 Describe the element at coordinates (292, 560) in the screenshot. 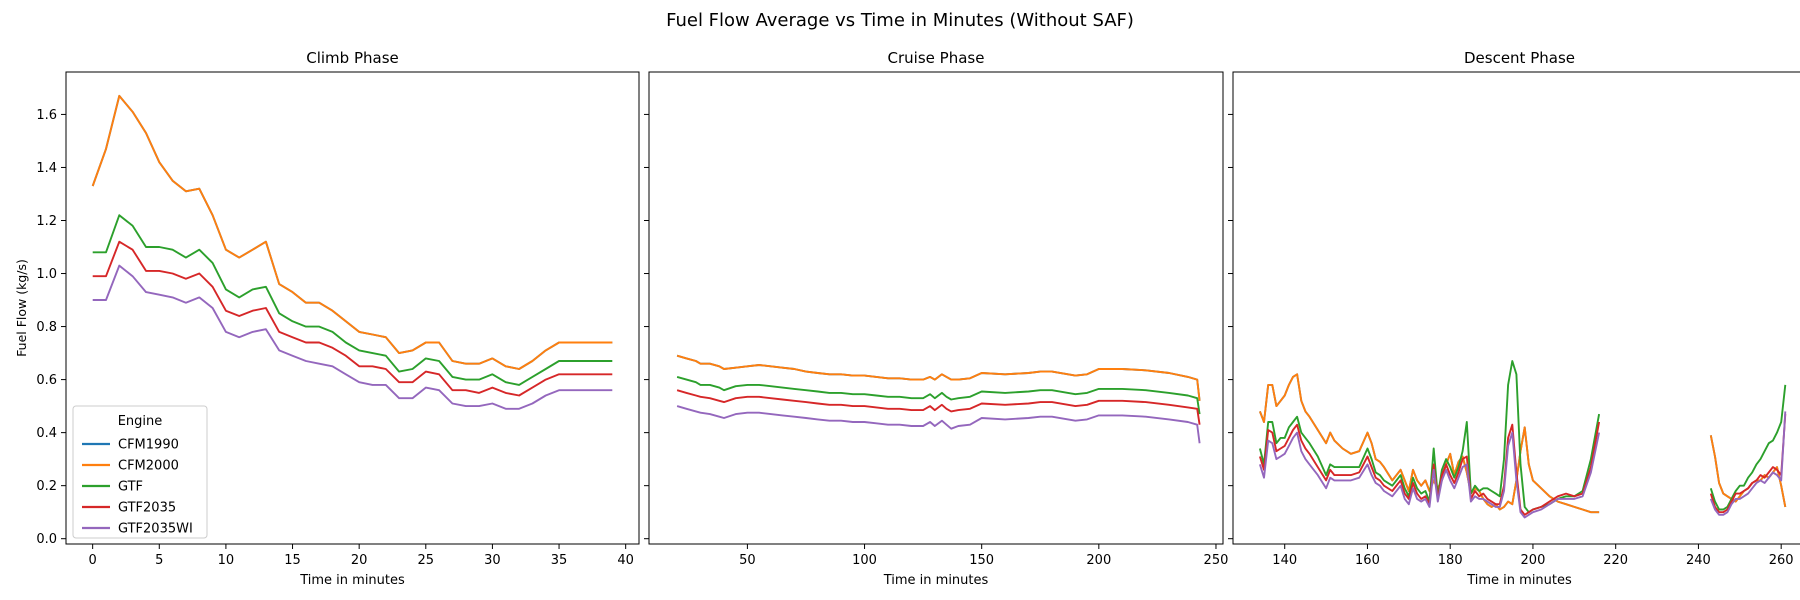

I see `x-tick-label: 15` at that location.